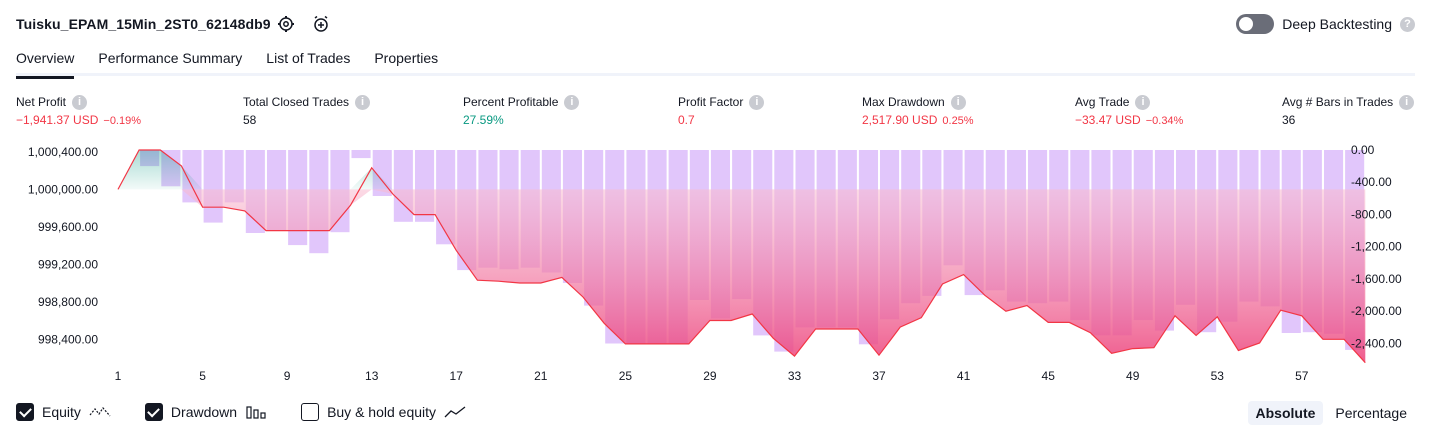 The image size is (1431, 438). What do you see at coordinates (483, 120) in the screenshot?
I see `metric-value: 27.59%` at bounding box center [483, 120].